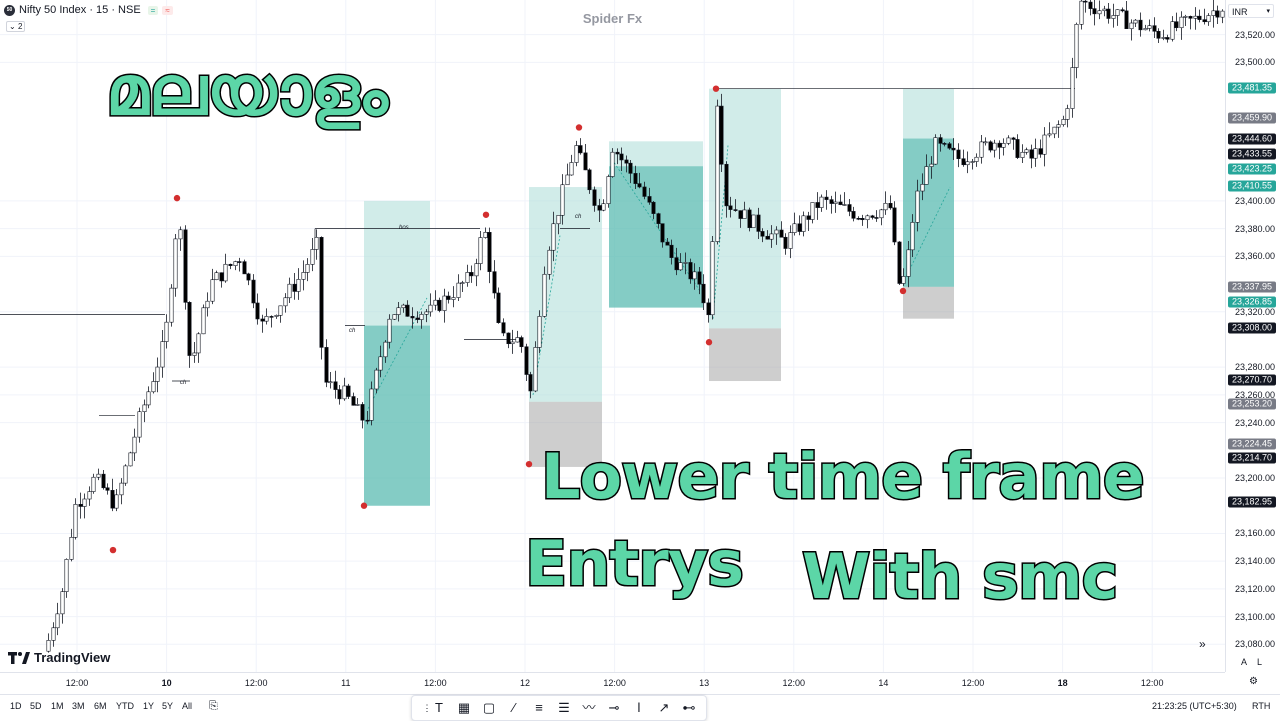  Describe the element at coordinates (166, 683) in the screenshot. I see `time-tick: 10` at that location.